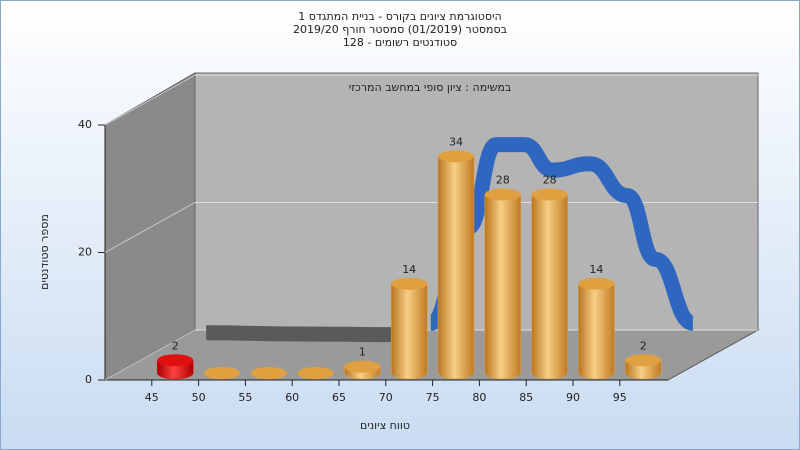 The image size is (800, 450). I want to click on x-tick-label: 95, so click(620, 397).